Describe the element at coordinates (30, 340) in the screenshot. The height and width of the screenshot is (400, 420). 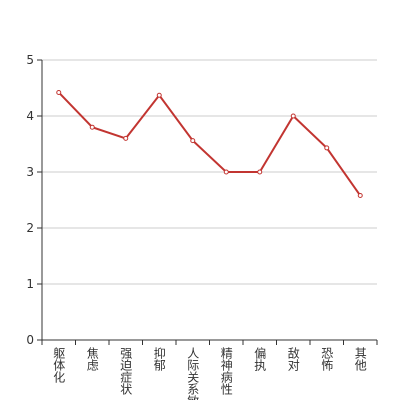
I see `y-tick-label: 0` at that location.